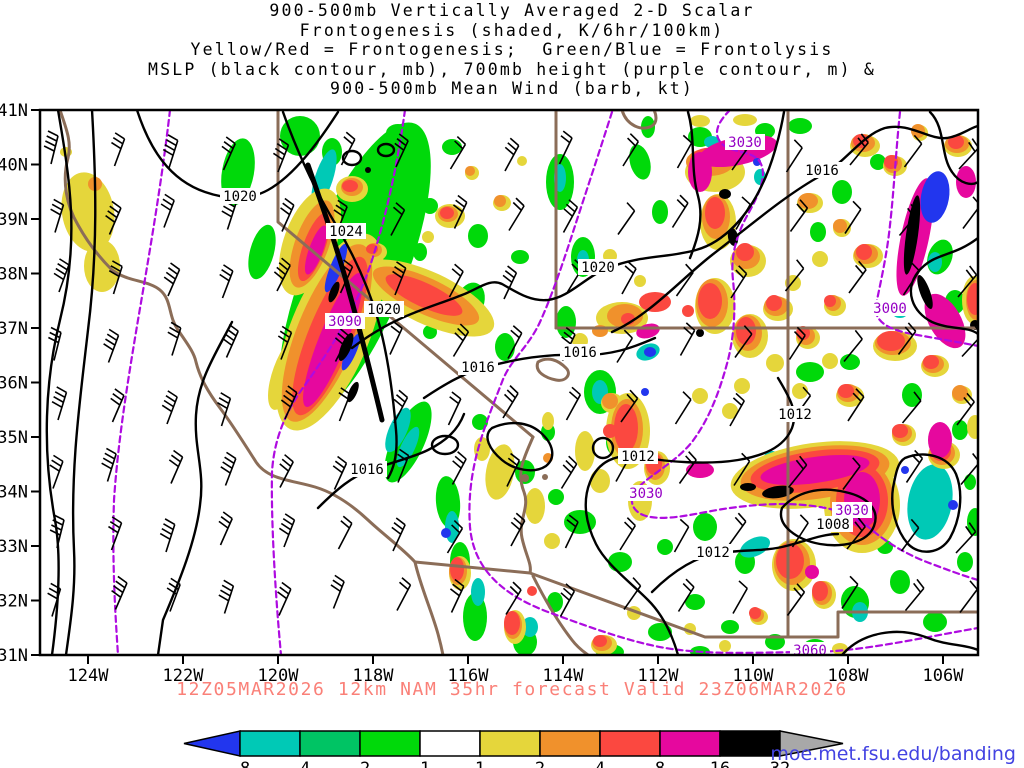 This screenshot has height=768, width=1024. What do you see at coordinates (512, 10) in the screenshot?
I see `title-line-1: 900-500mb Vertically Averaged 2-D Scalar` at bounding box center [512, 10].